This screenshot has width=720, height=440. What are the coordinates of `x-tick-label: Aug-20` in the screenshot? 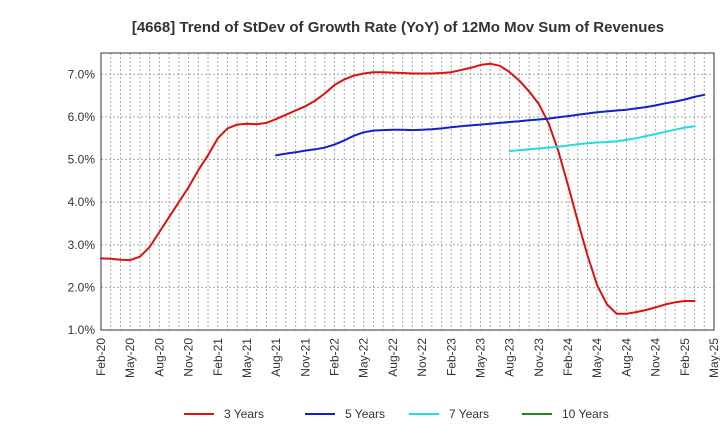 It's located at (159, 357).